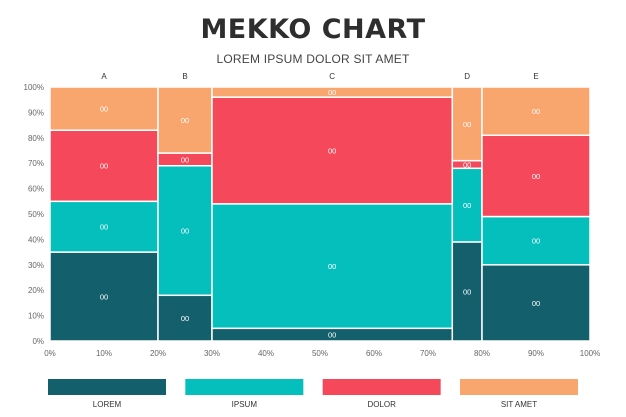  I want to click on legend: LOREM IPSUM DOLOR SIT AMET, so click(313, 394).